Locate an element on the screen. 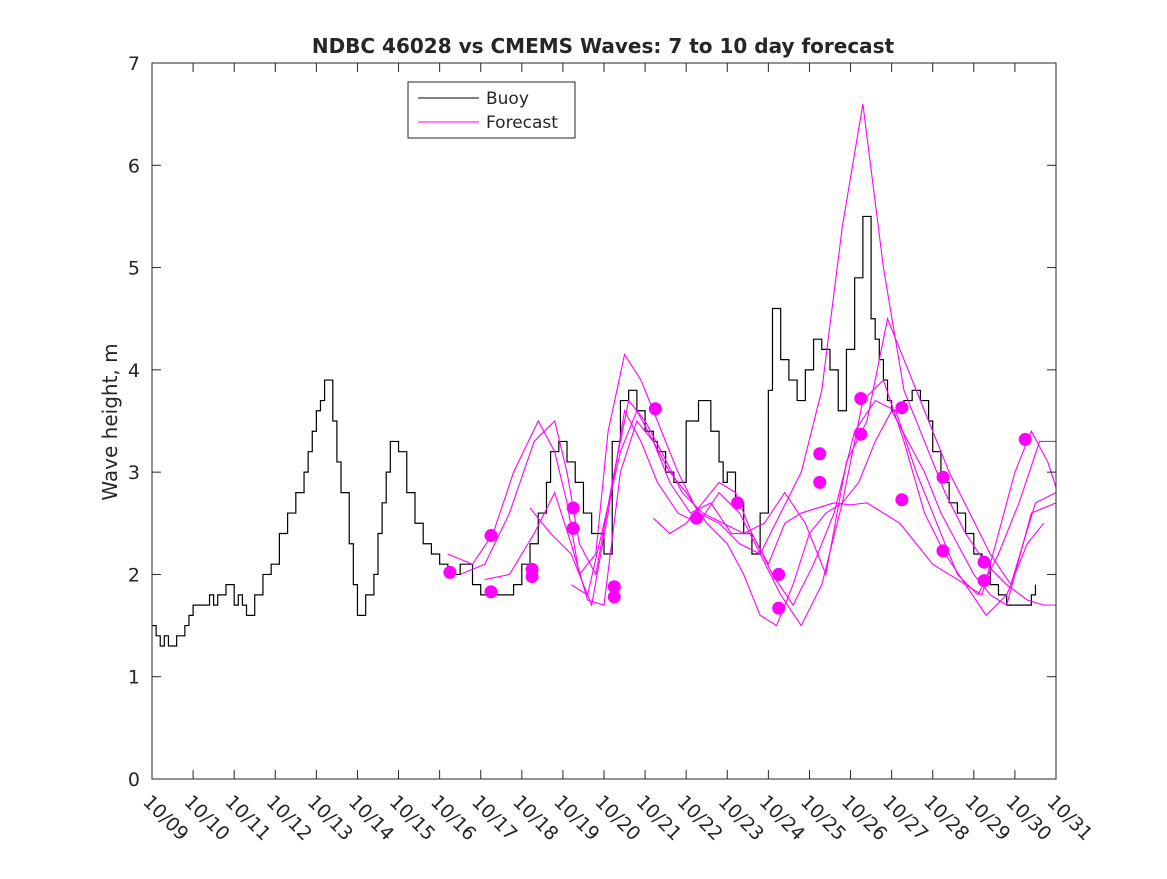 This screenshot has height=879, width=1167. y-tick-label: 4 is located at coordinates (134, 371).